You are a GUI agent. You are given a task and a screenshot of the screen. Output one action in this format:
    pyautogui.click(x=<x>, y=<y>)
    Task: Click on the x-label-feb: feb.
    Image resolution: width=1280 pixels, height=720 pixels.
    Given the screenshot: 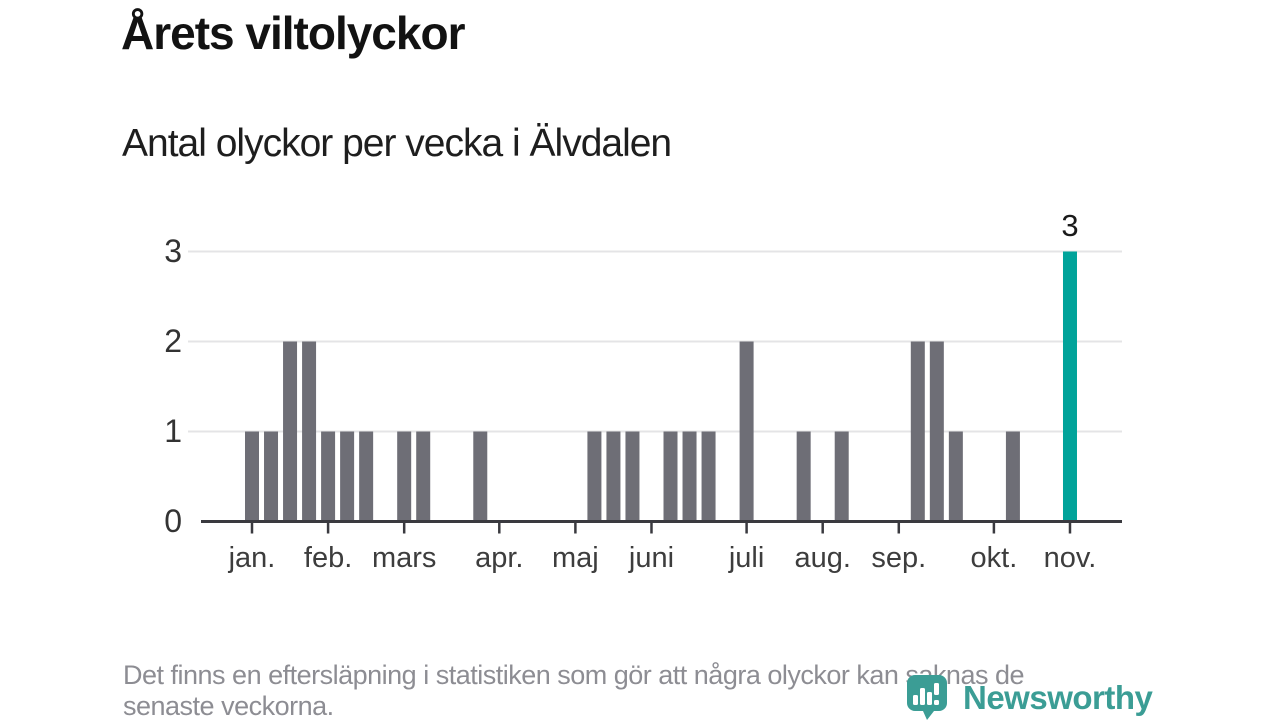 What is the action you would take?
    pyautogui.click(x=328, y=558)
    